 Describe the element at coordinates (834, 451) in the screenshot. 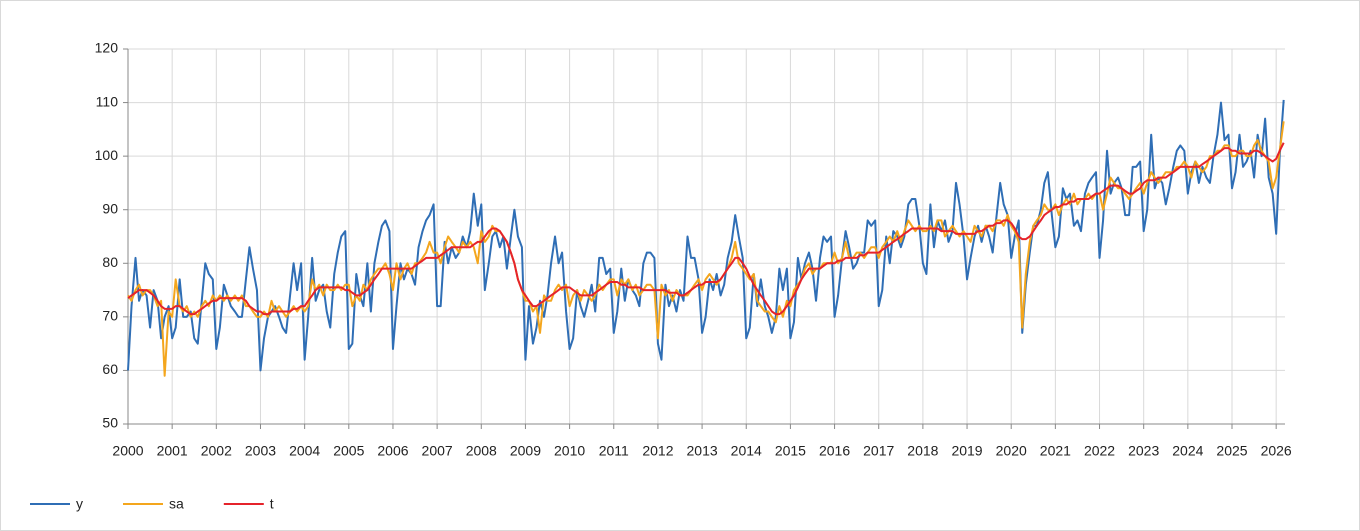

I see `x-tick-label: 2016` at that location.